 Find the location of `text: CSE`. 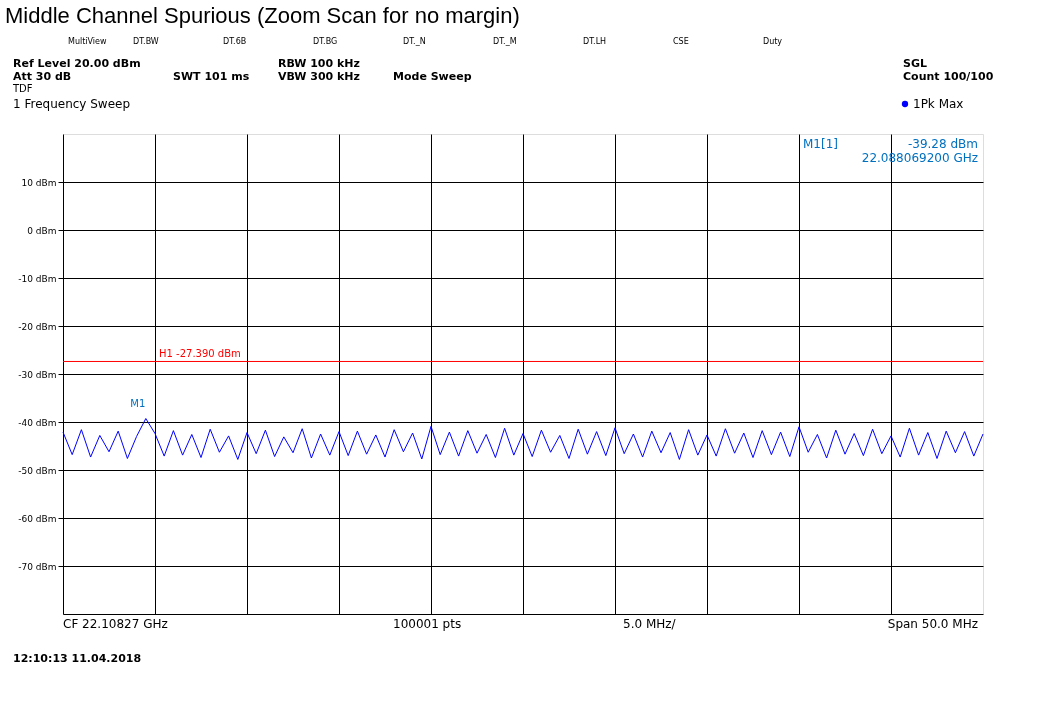

text: CSE is located at coordinates (681, 41).